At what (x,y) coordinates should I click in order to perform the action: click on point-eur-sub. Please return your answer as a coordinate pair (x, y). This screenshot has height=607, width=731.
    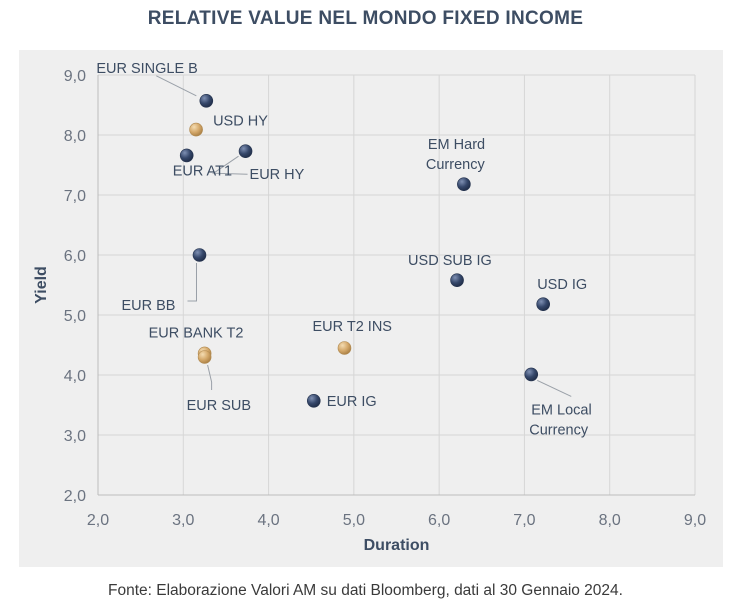
    Looking at the image, I should click on (204, 357).